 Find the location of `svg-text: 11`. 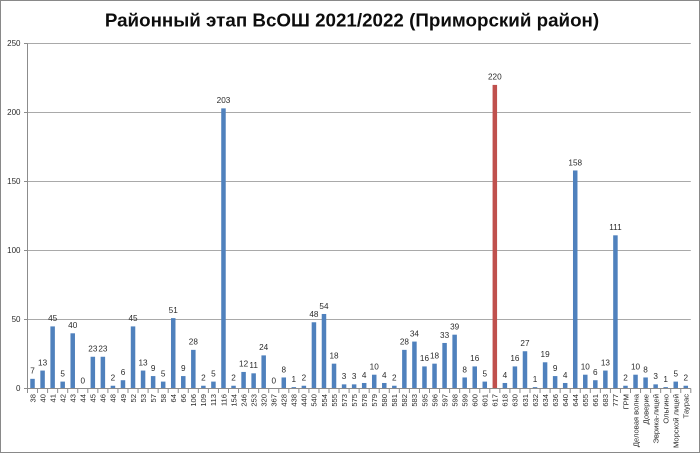

svg-text: 11 is located at coordinates (253, 365).